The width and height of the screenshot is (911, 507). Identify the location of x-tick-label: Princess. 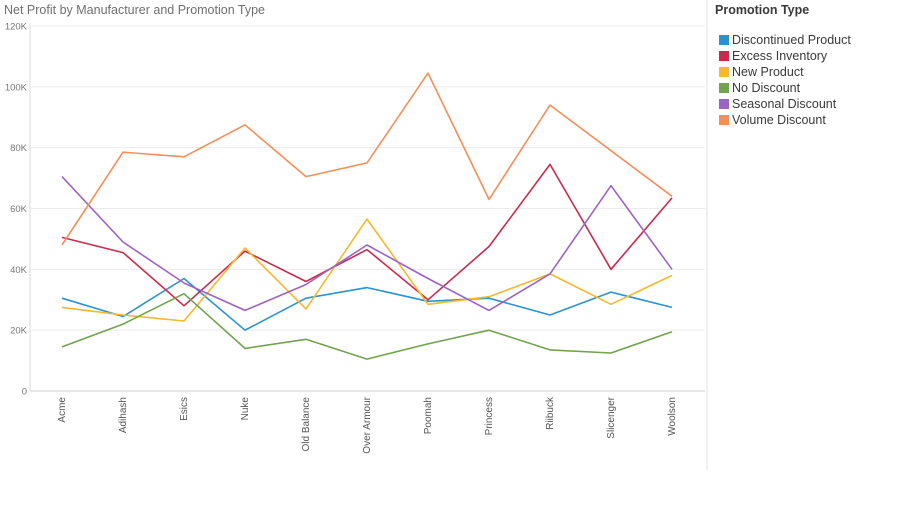
(489, 416).